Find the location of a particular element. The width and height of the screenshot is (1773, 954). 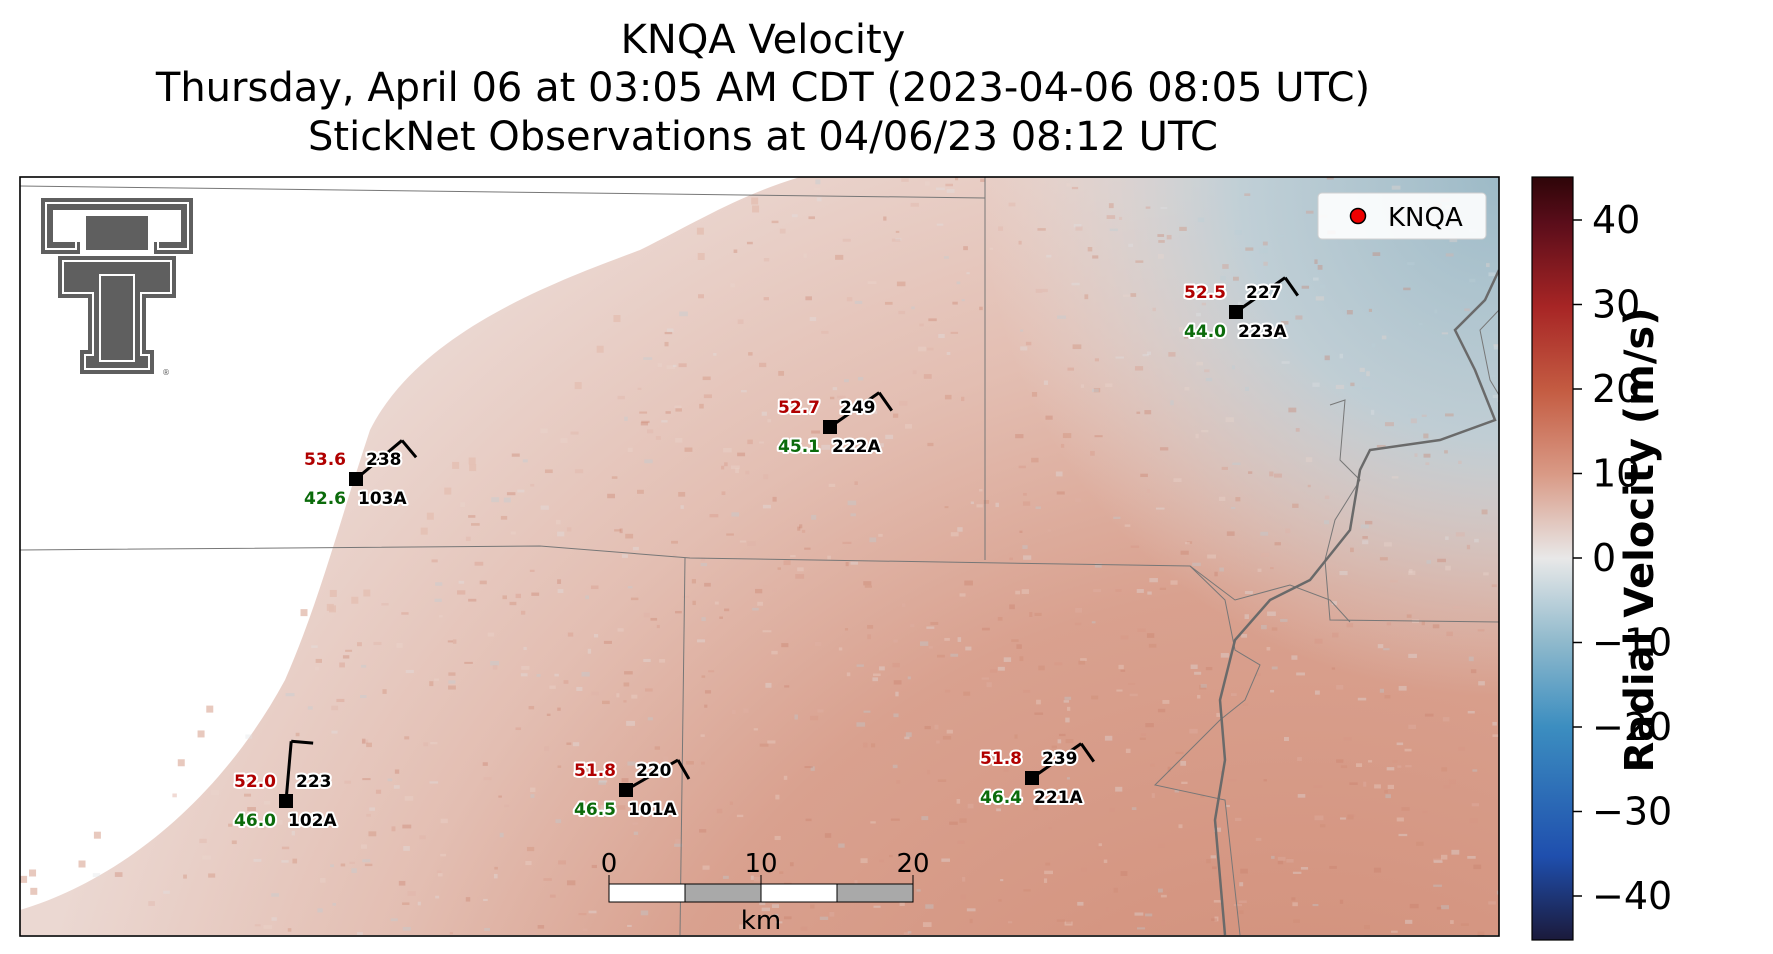

radar-site-marker-icon is located at coordinates (1358, 216).